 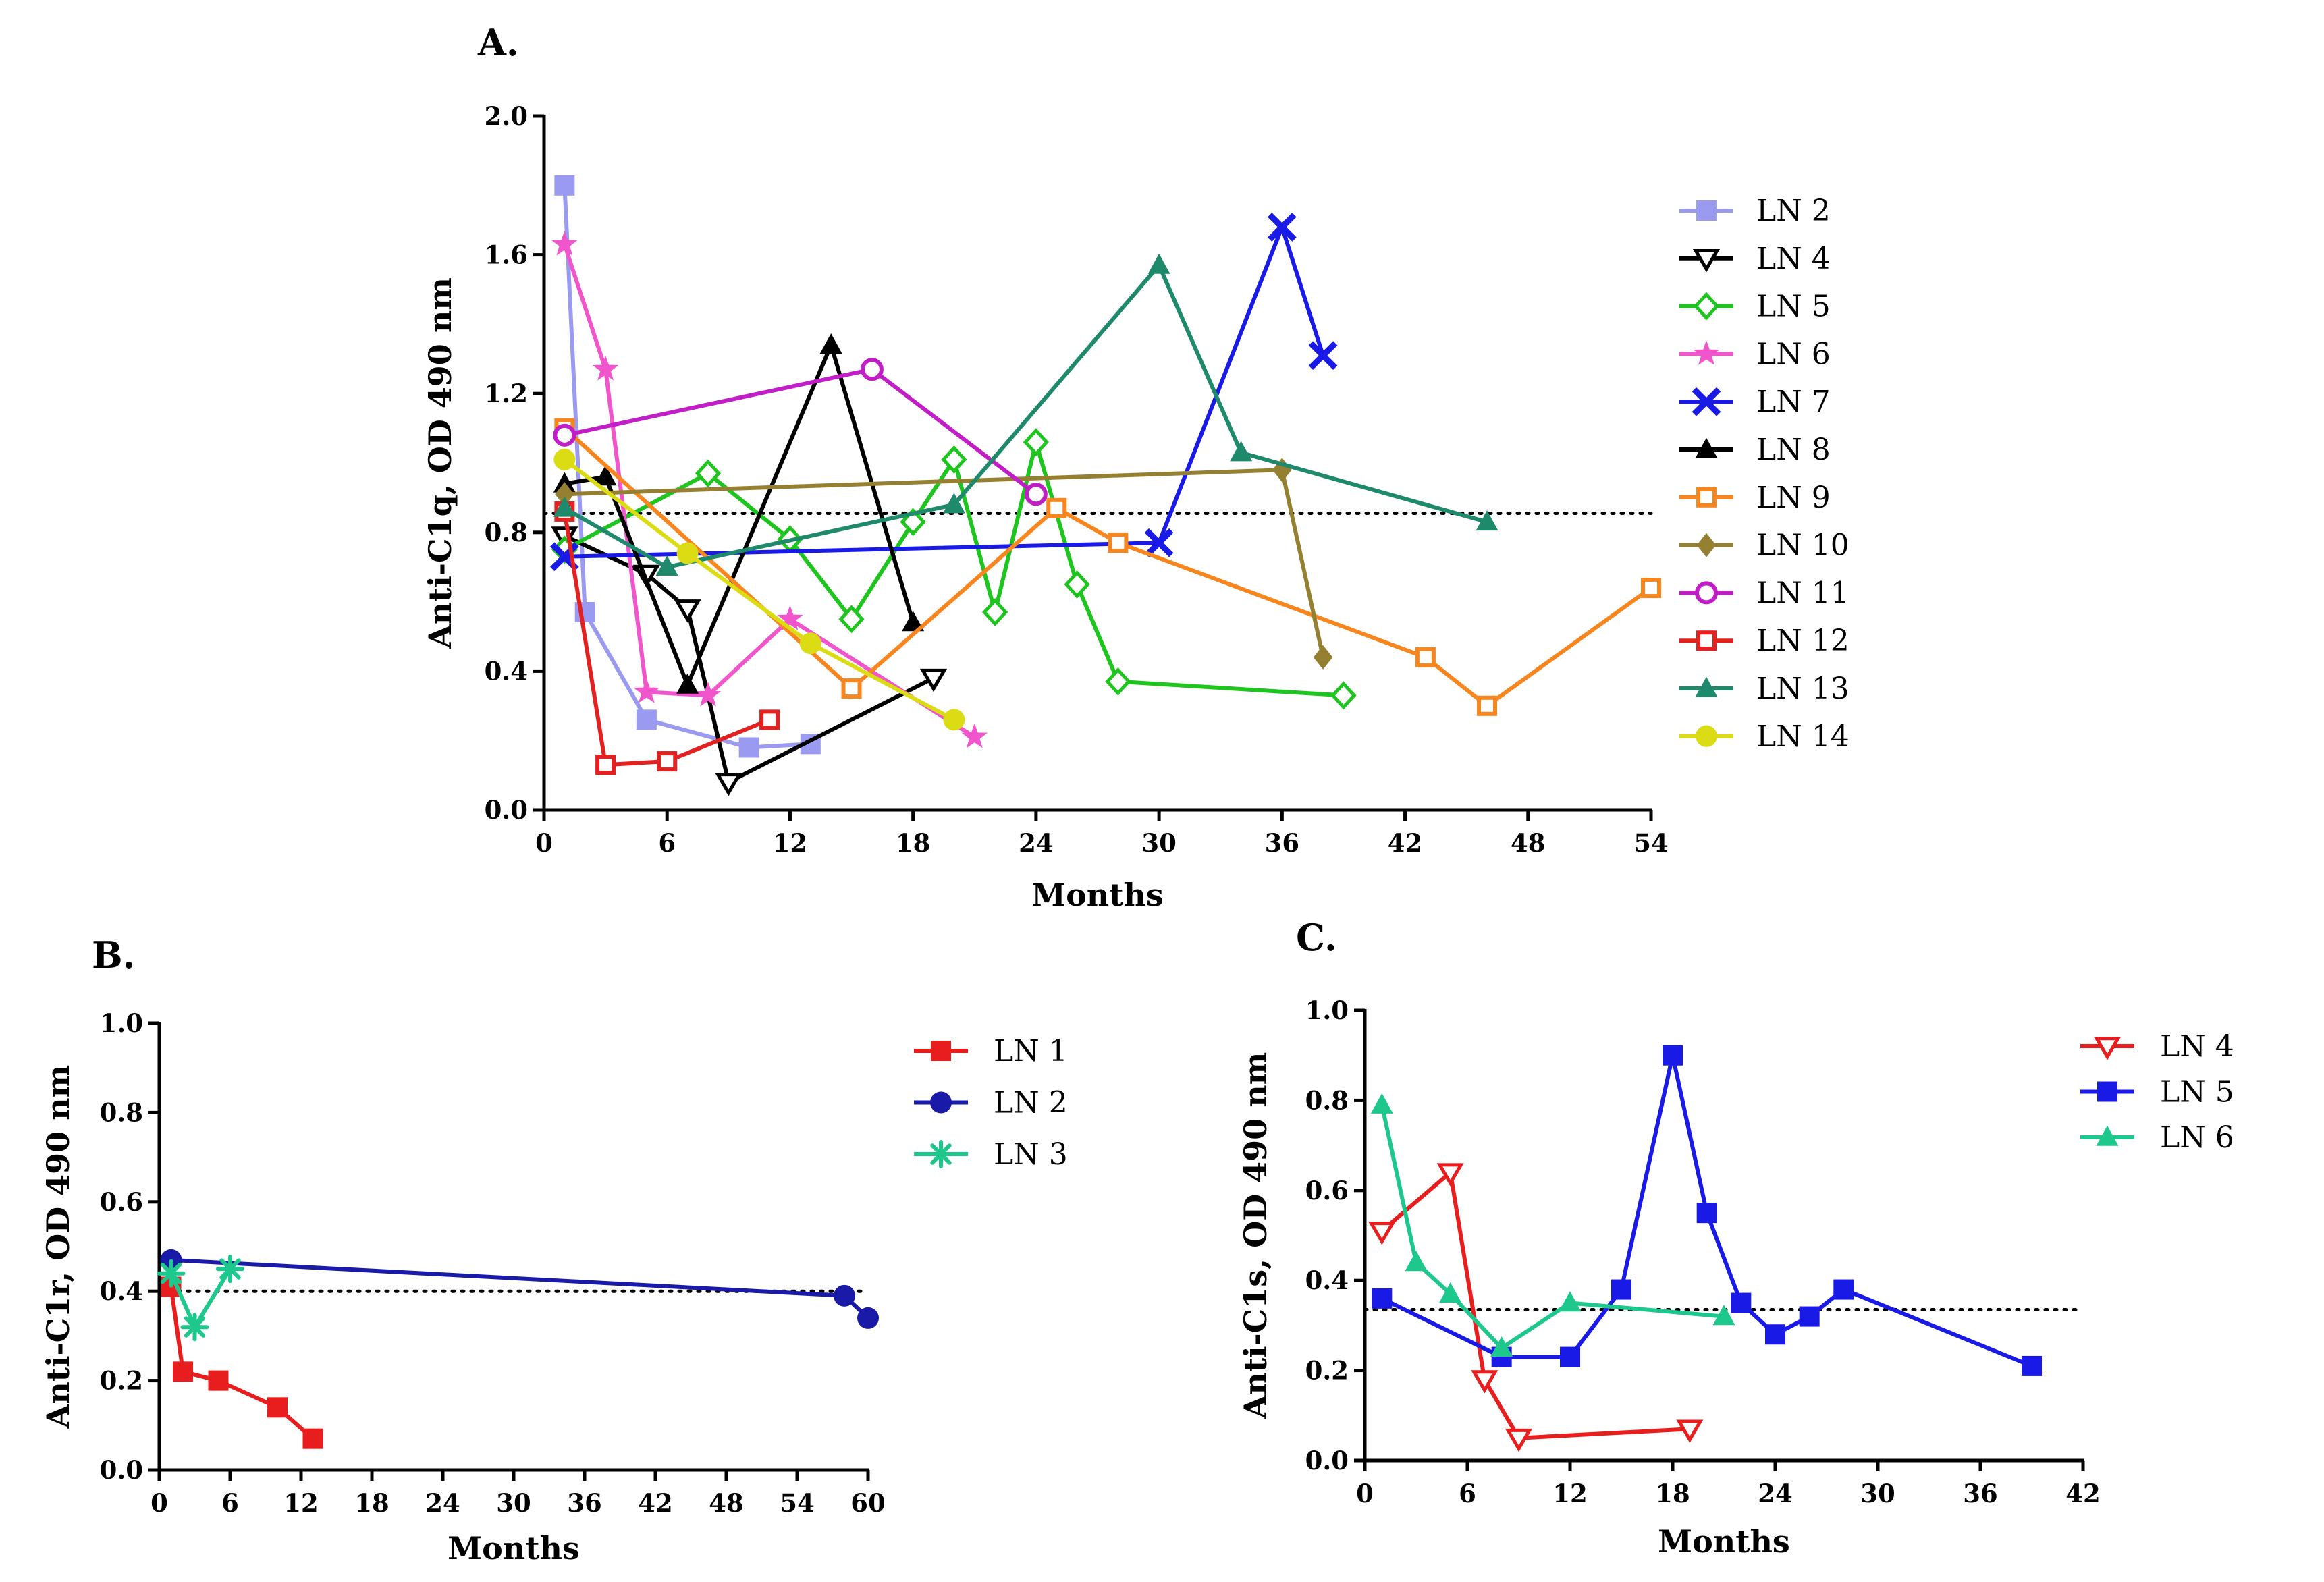 I want to click on panel-a-x-axis-title: Months, so click(x=1097, y=895).